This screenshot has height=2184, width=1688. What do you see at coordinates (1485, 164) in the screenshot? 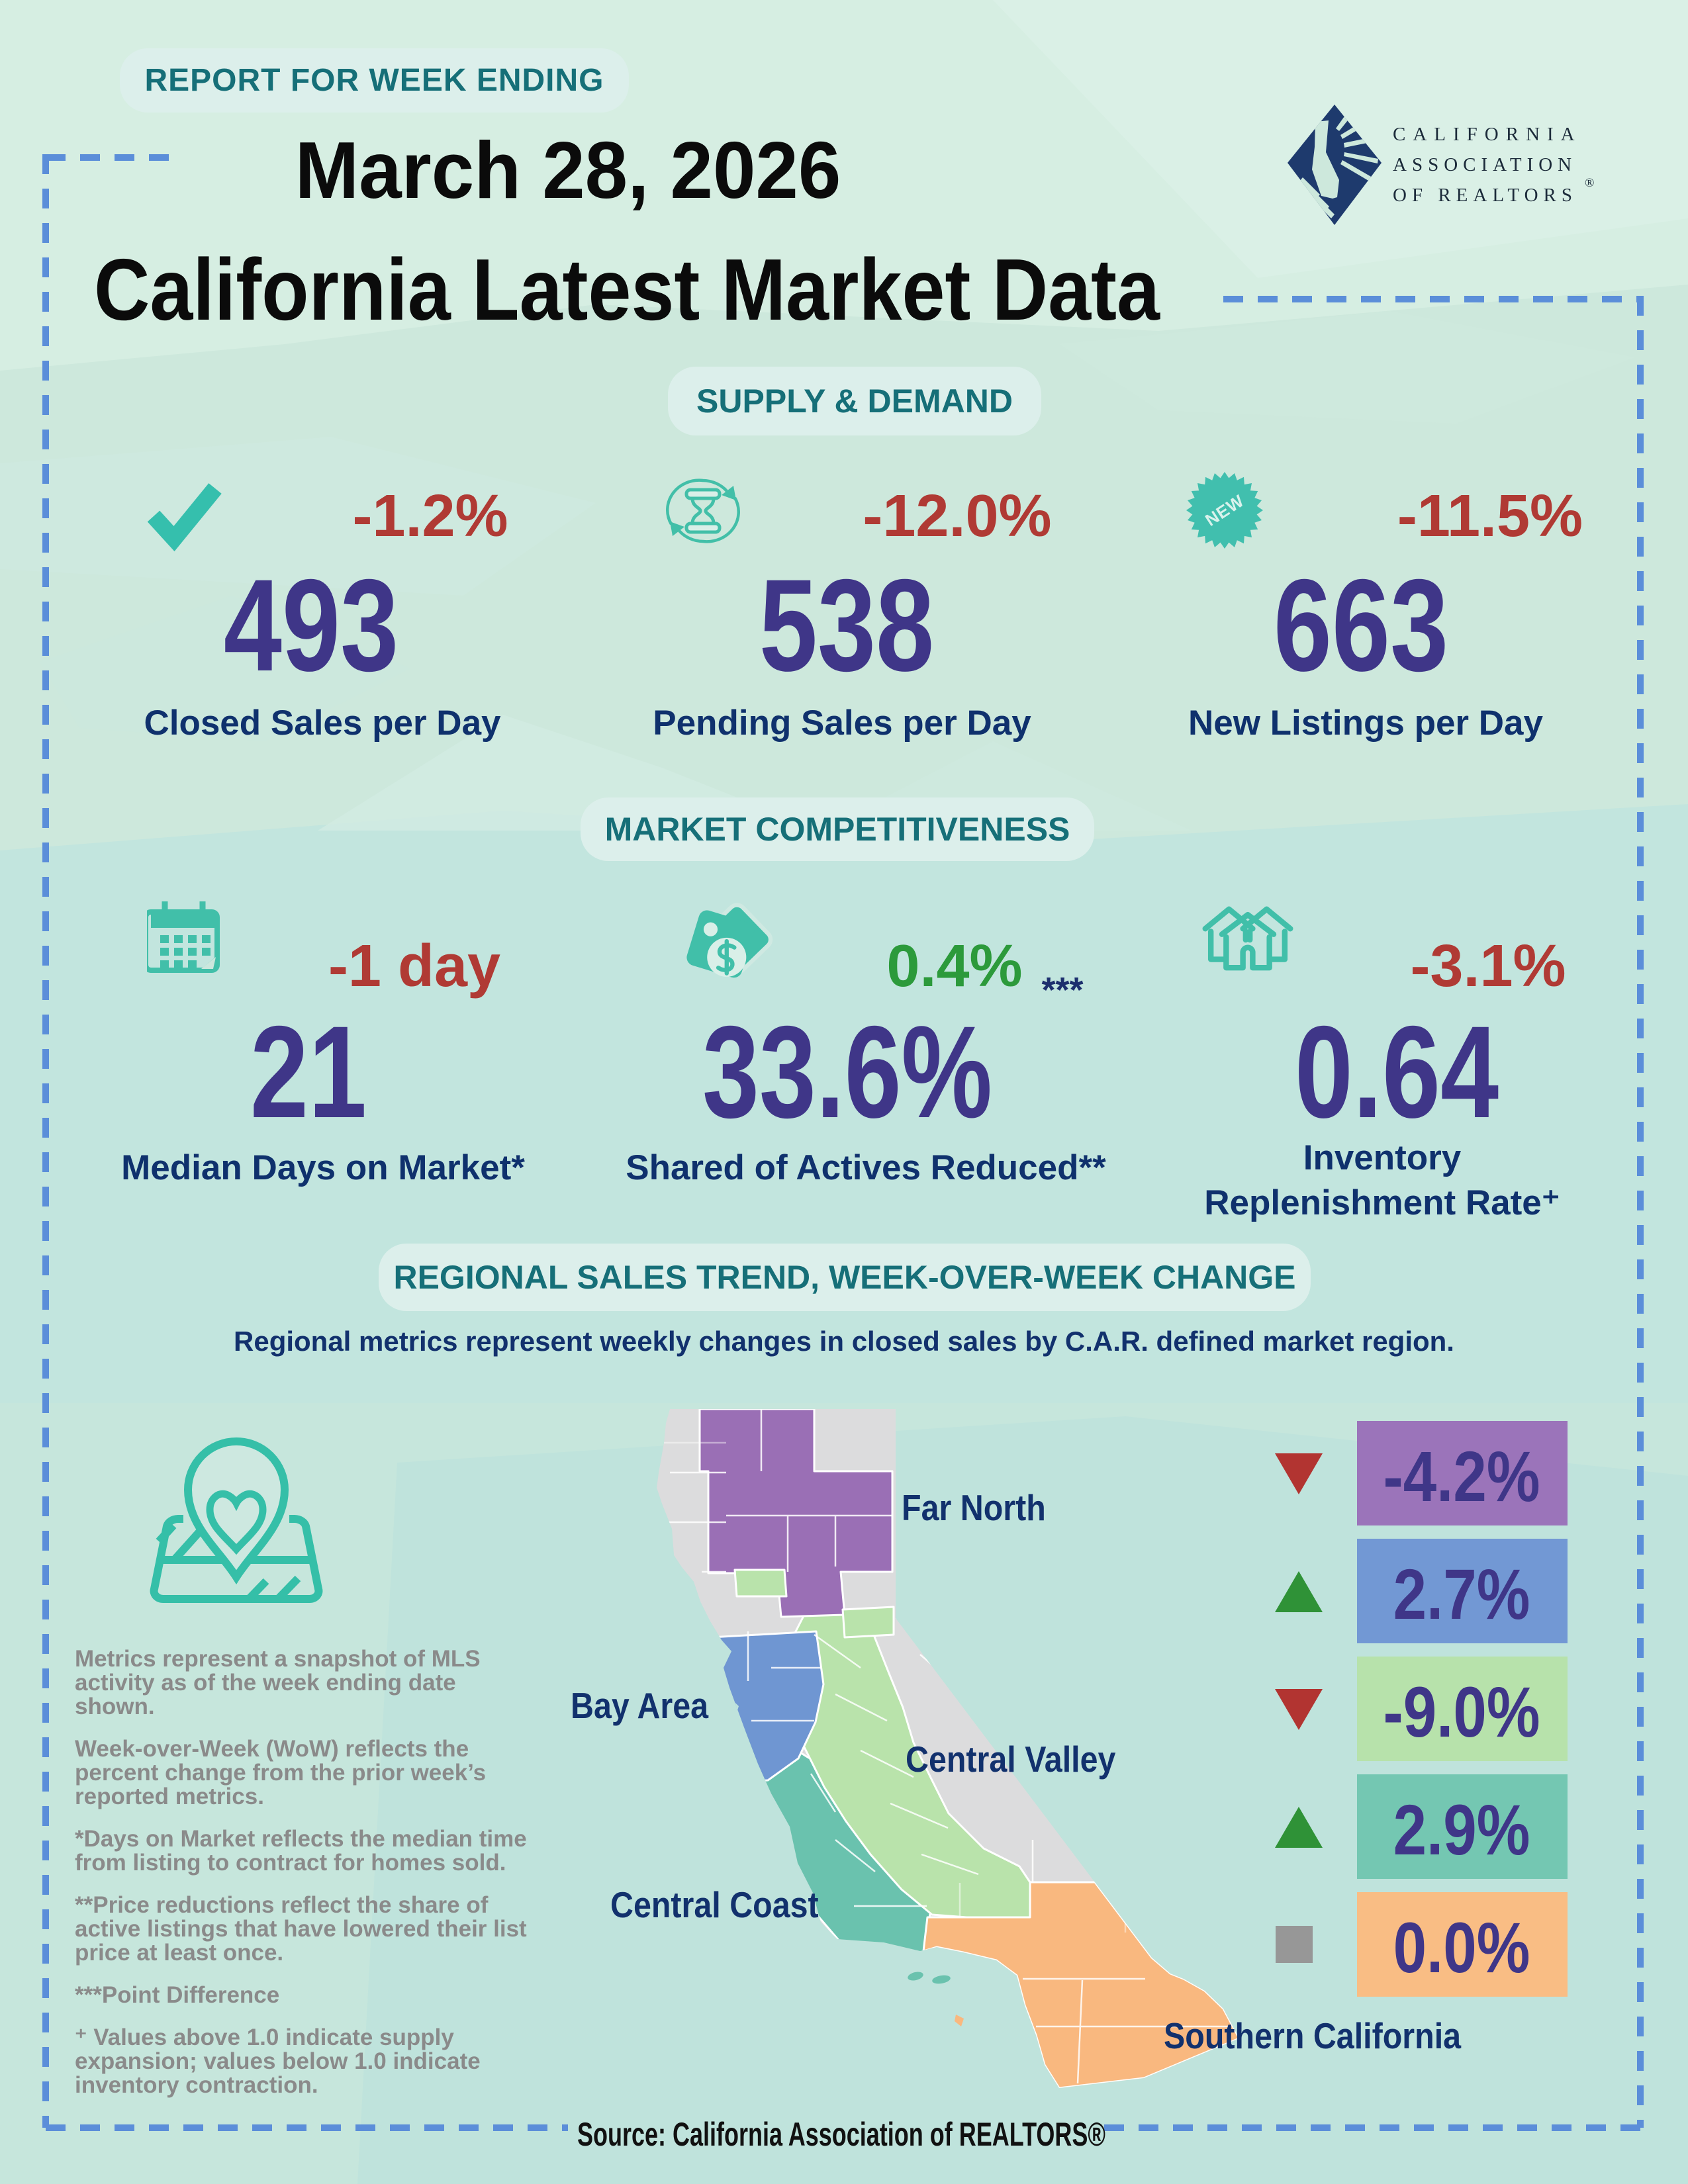
I see `svg-text: ASSOCIATION` at bounding box center [1485, 164].